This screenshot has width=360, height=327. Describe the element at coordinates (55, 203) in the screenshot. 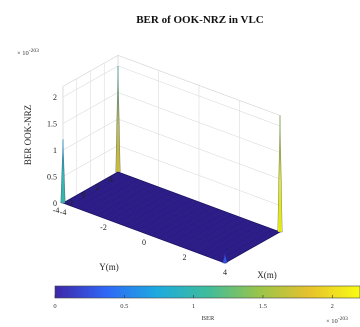

I see `z-tick-label: 0` at that location.